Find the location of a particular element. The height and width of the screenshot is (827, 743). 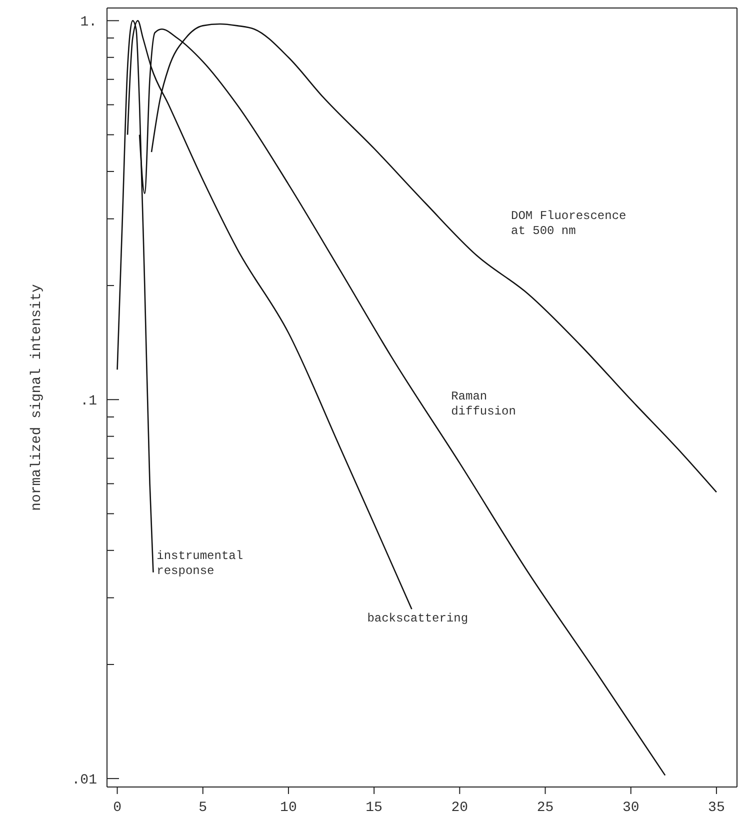

series-label: instrumental response is located at coordinates (200, 563).